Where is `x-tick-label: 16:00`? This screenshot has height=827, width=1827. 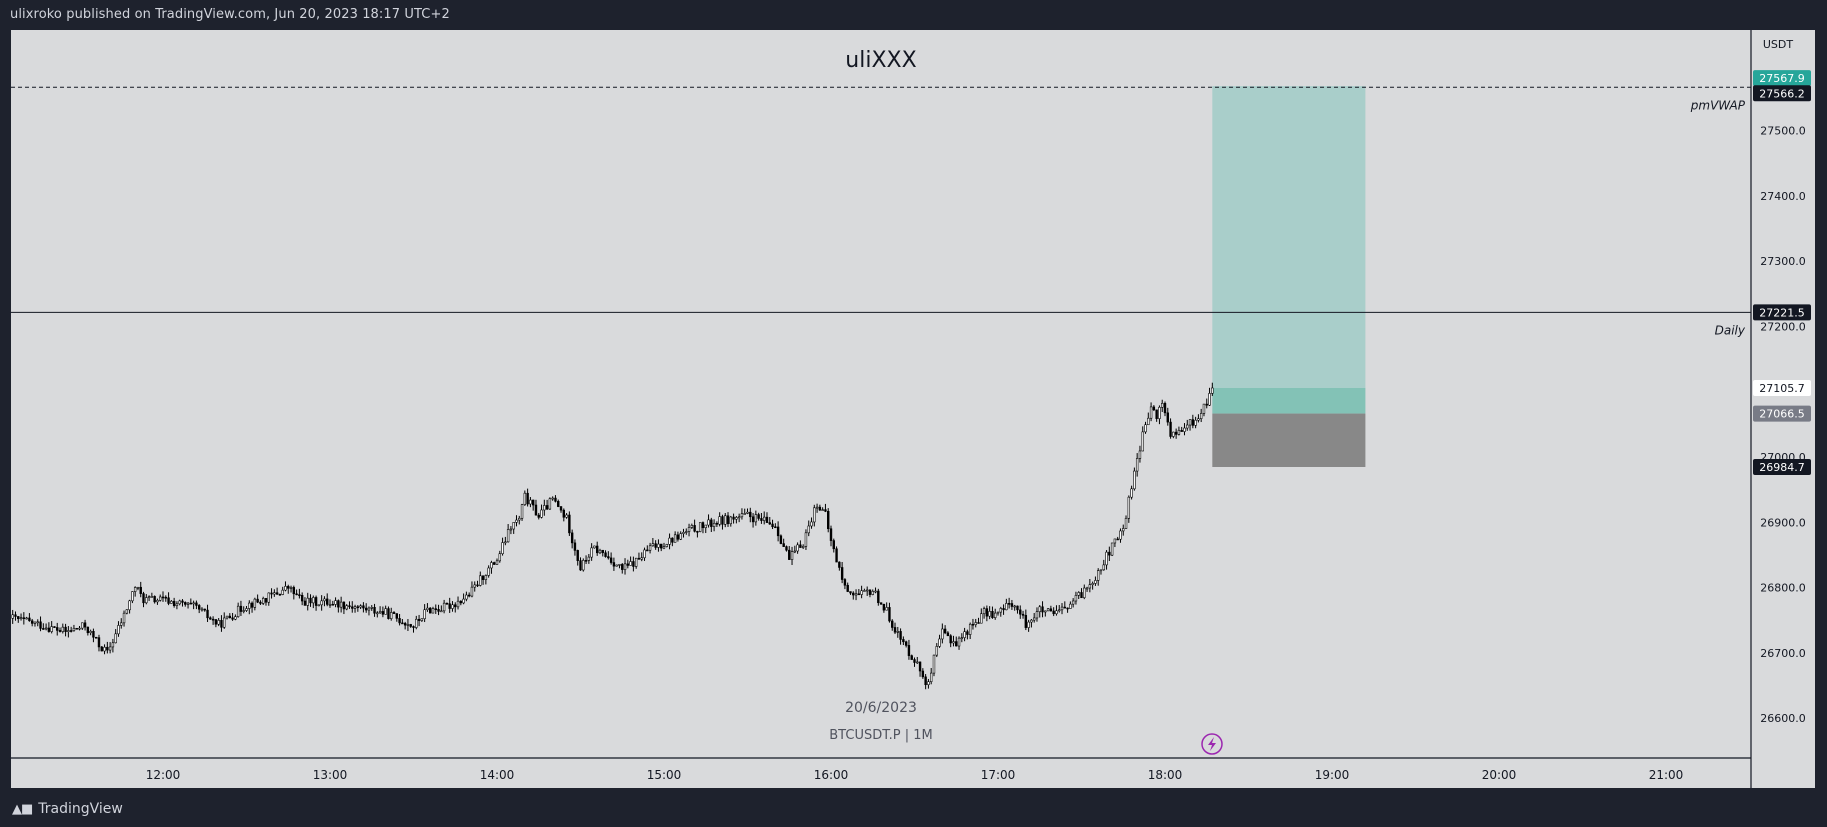
x-tick-label: 16:00 is located at coordinates (831, 775).